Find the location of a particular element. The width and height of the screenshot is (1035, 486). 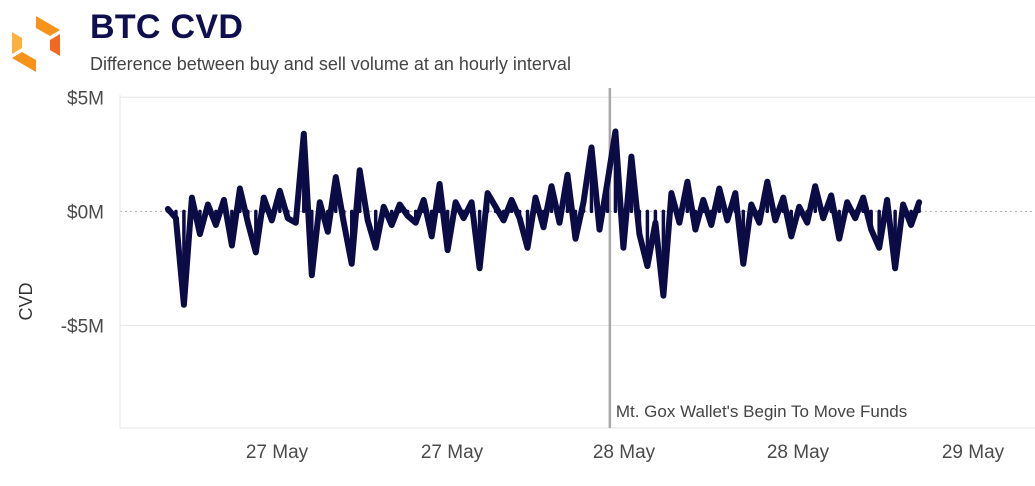

y-tick-label: $5M is located at coordinates (85, 98).